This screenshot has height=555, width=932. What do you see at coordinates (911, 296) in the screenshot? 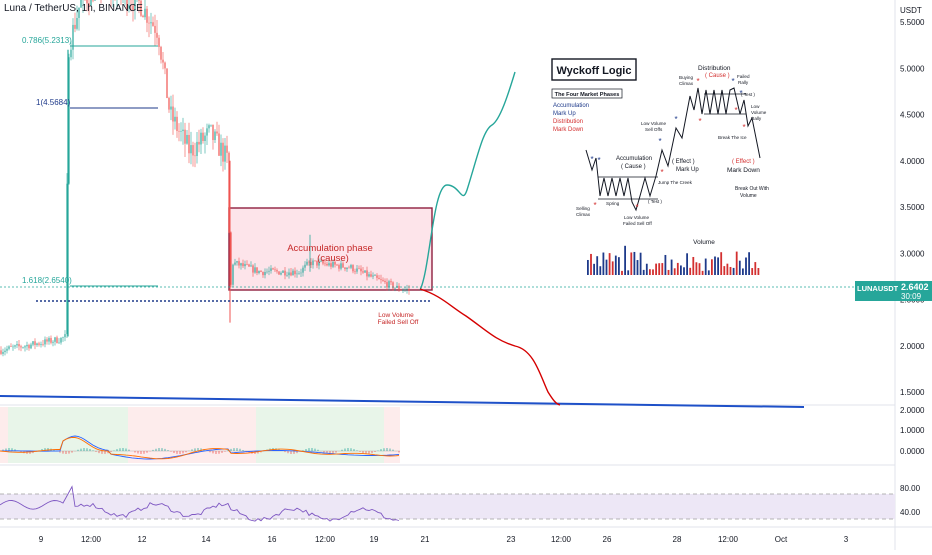
I see `countdown-value: 30:09` at bounding box center [911, 296].